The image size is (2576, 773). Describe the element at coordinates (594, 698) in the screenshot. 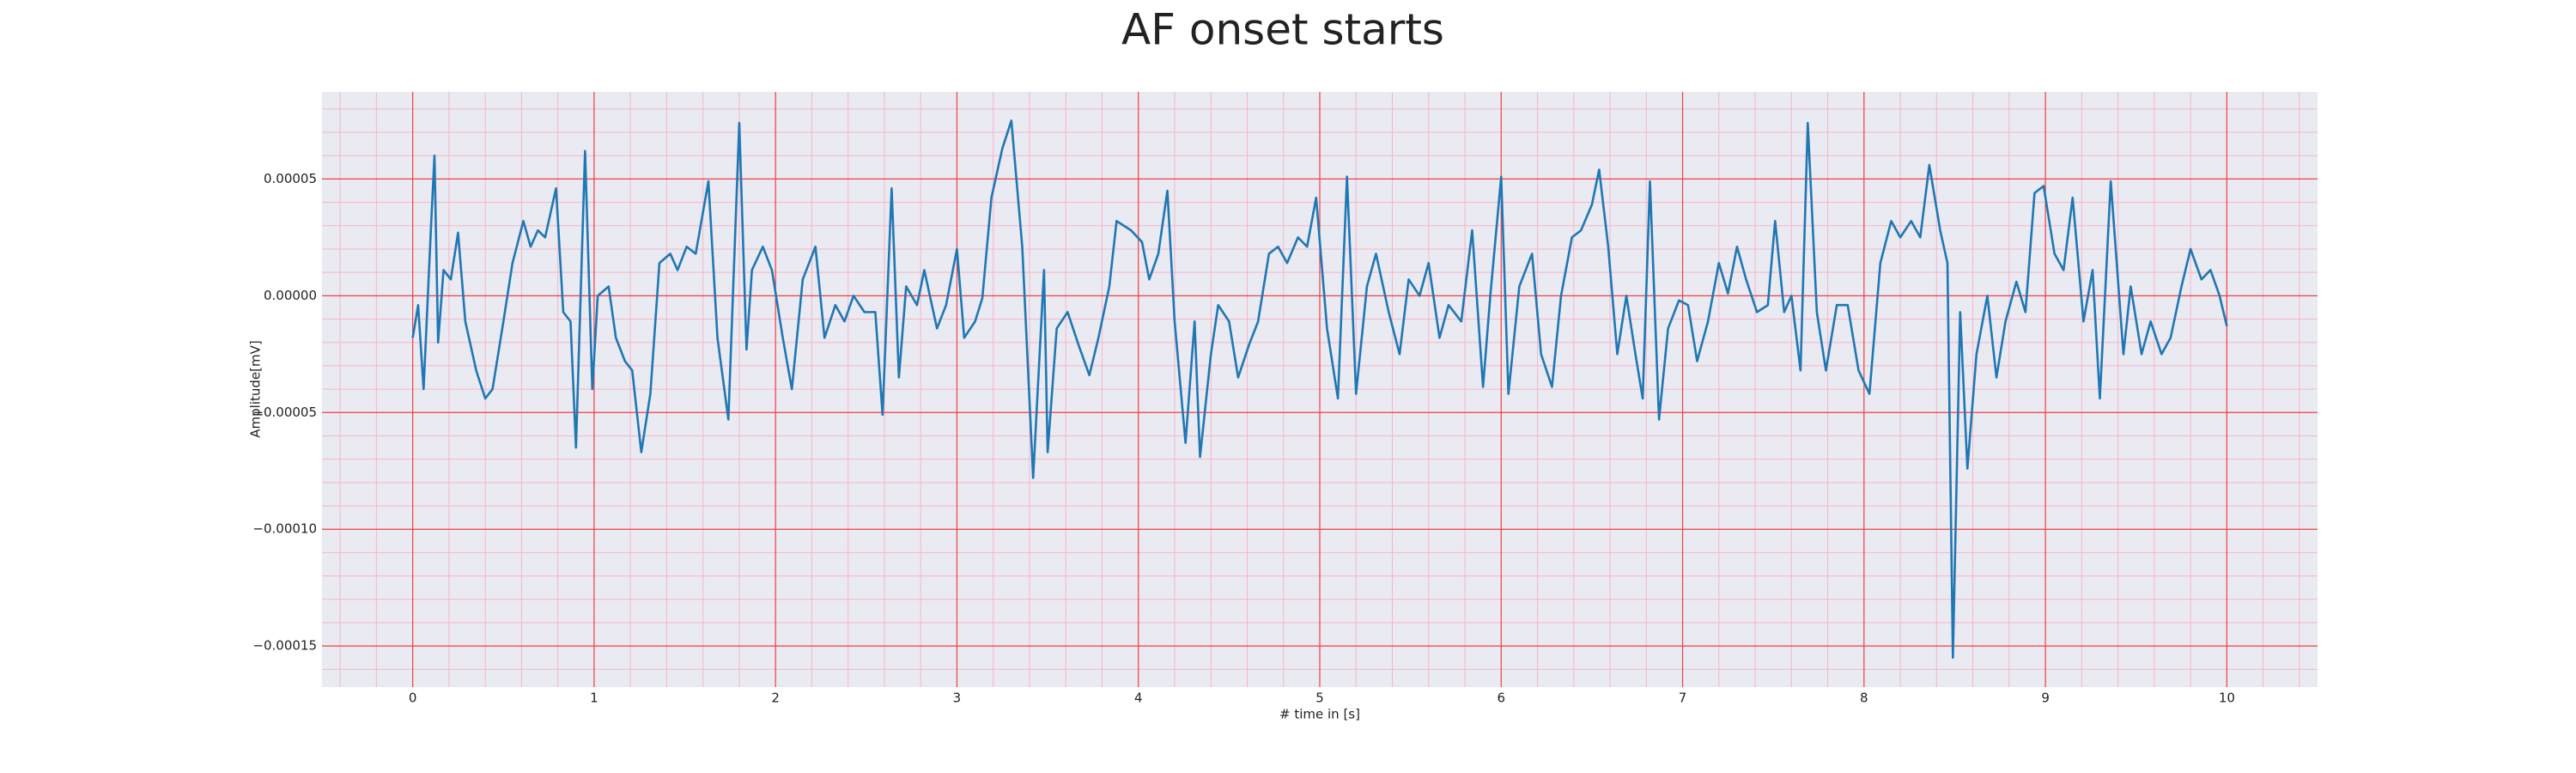

I see `x-tick-label: 1` at that location.